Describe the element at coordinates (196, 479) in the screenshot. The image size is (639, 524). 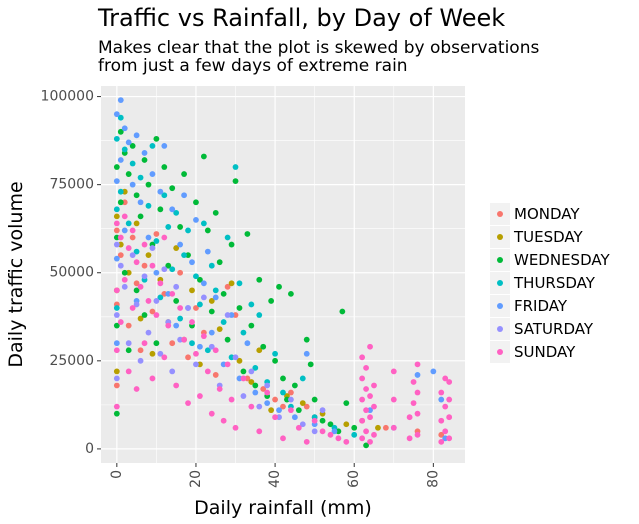
I see `x-tick-label: 20` at that location.